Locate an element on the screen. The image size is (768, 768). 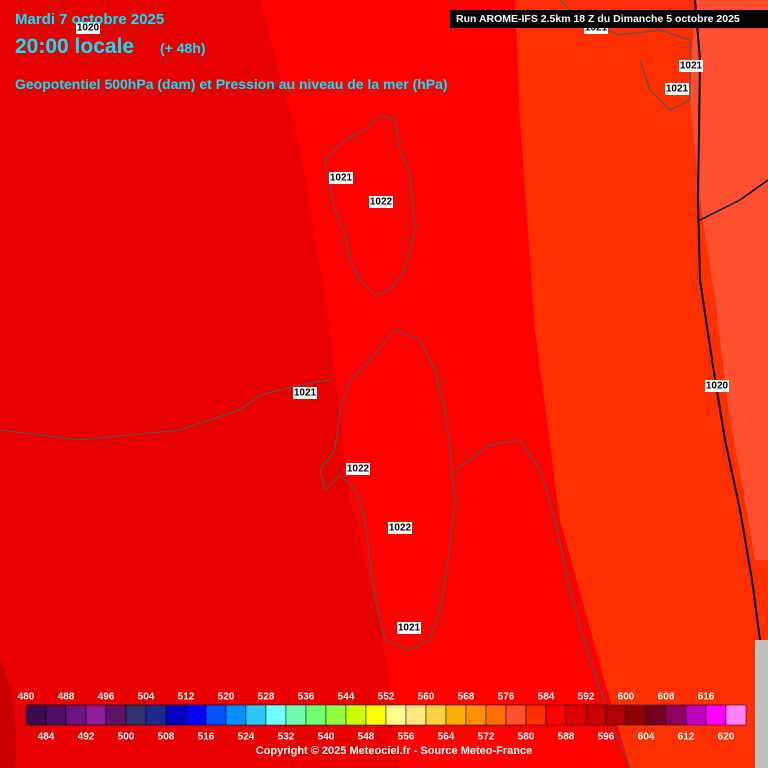
colorbar-label: 556 is located at coordinates (406, 737).